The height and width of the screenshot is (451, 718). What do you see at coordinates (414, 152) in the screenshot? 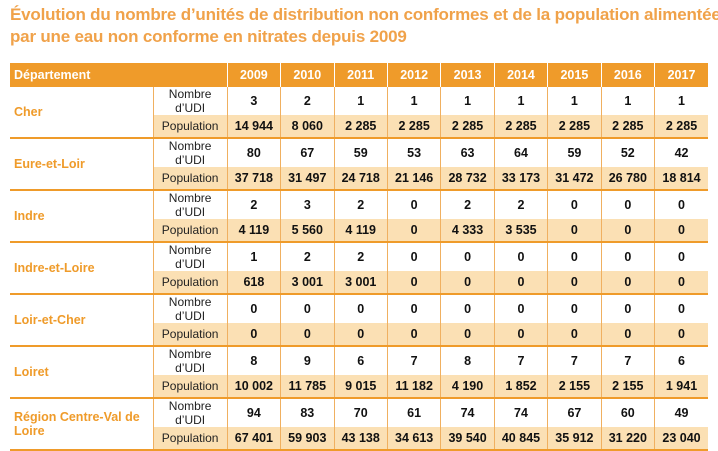
I see `udi-cell: 53` at bounding box center [414, 152].